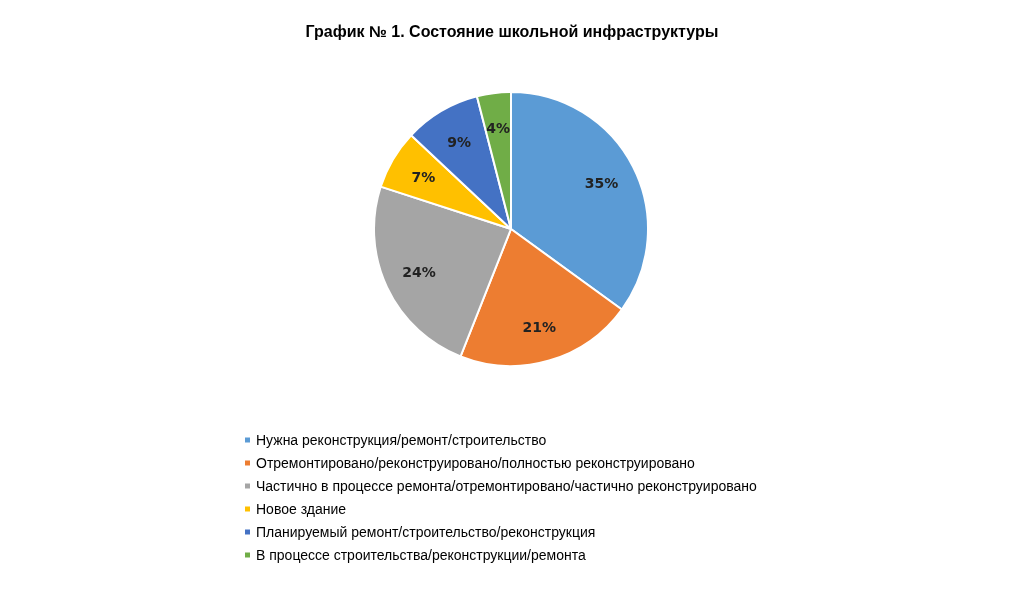  What do you see at coordinates (498, 128) in the screenshot?
I see `data-label: 4%` at bounding box center [498, 128].